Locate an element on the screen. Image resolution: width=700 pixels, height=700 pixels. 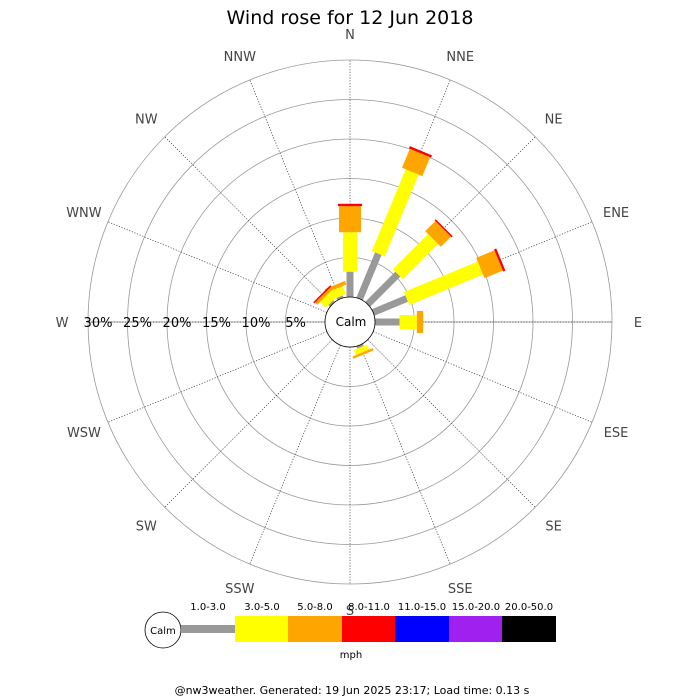
bar-ne is located at coordinates (409, 263).